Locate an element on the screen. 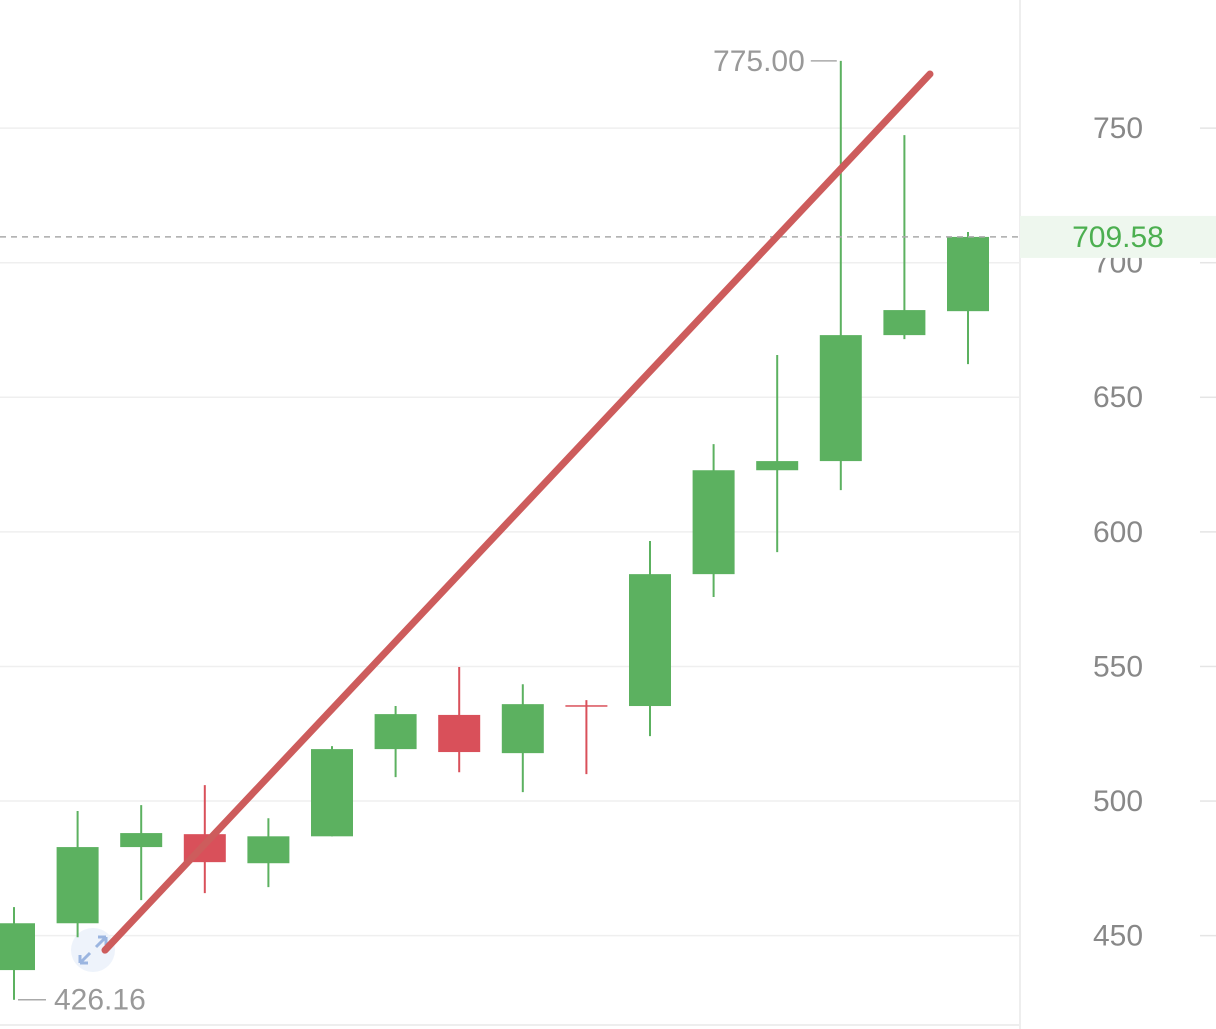  y-tick-label: 550 is located at coordinates (1118, 666).